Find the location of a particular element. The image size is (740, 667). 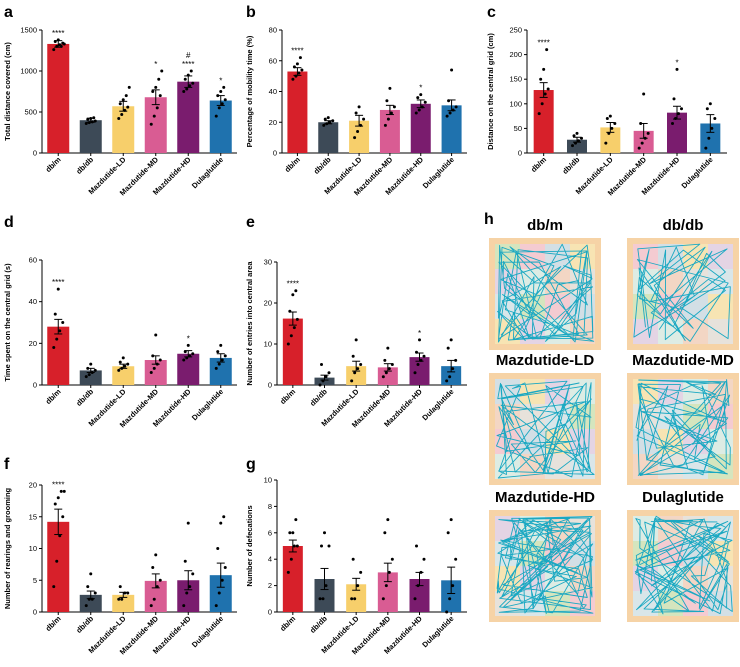

movement-track is located at coordinates (545, 429).